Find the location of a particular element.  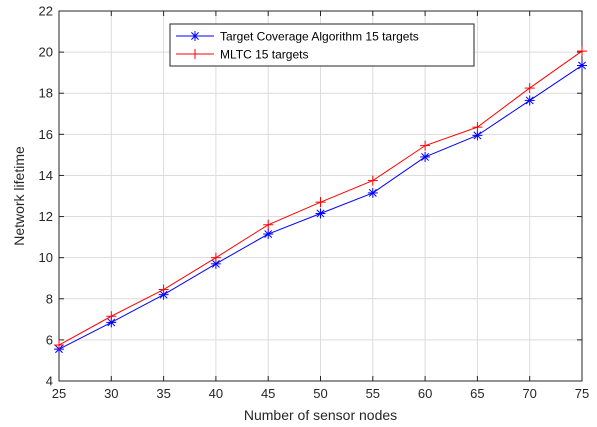

x-tick-label: 30 is located at coordinates (111, 393).